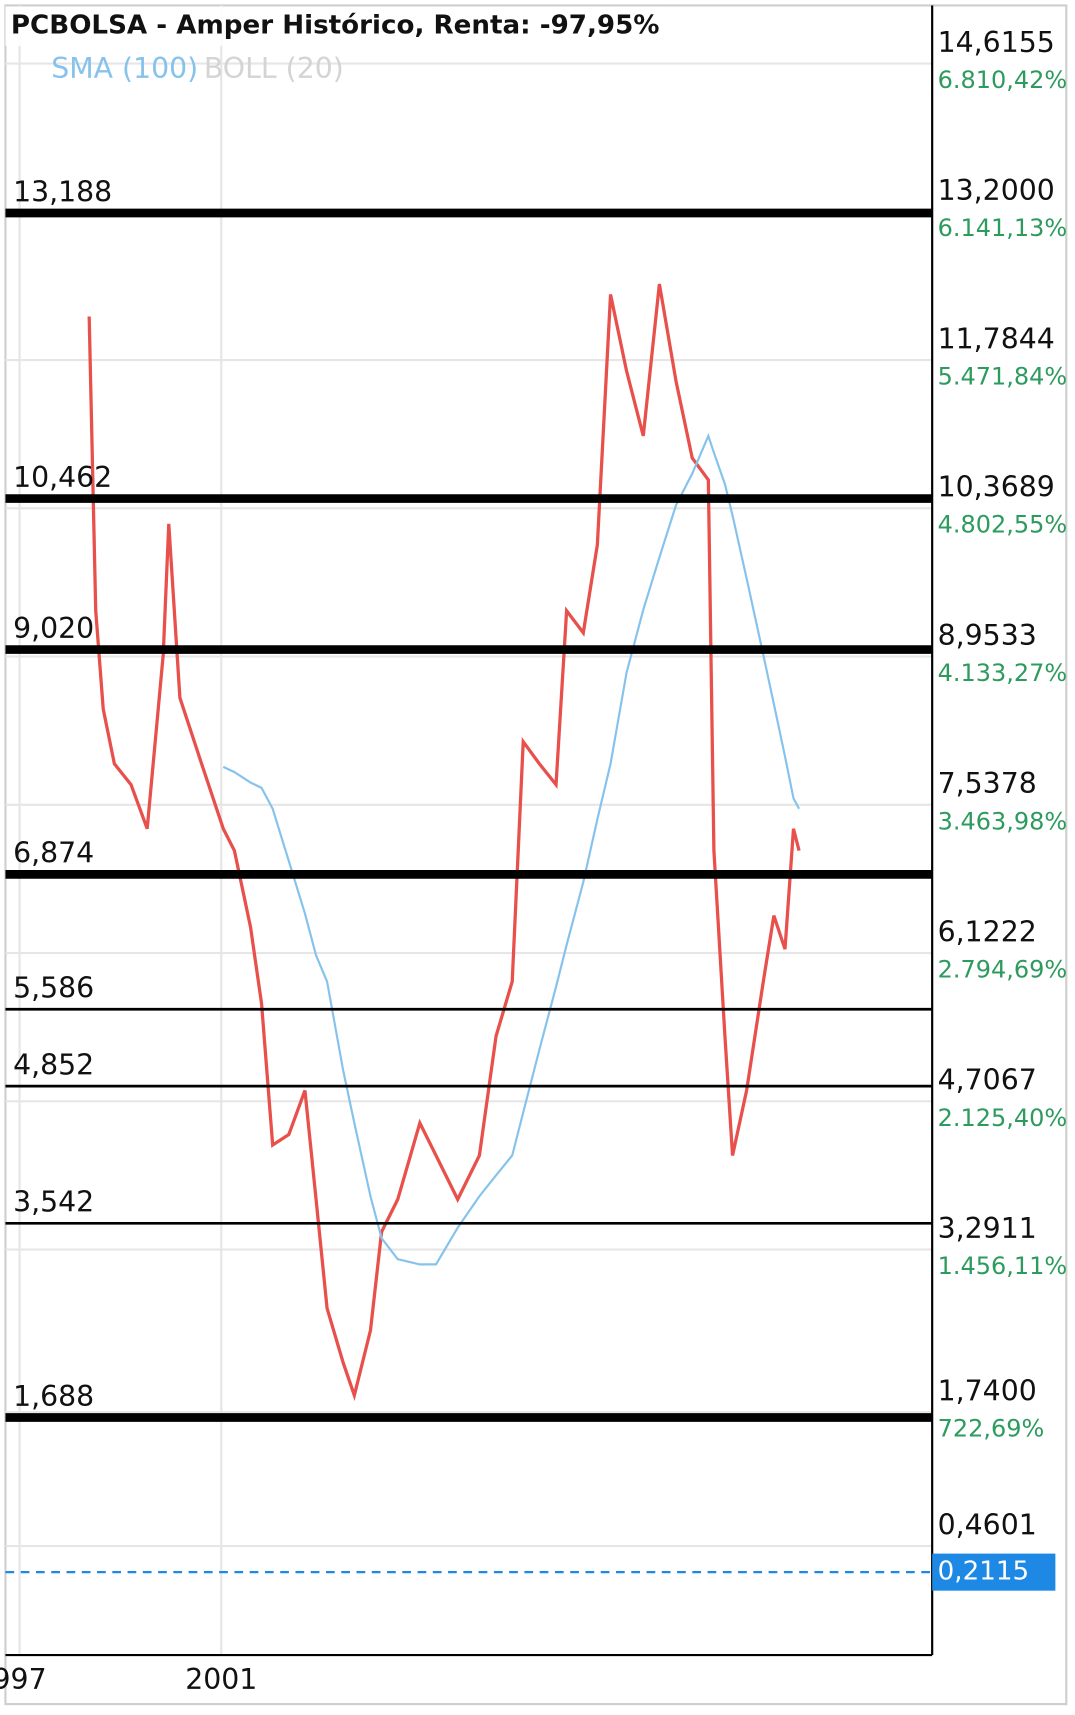 This screenshot has height=1715, width=1075. I want to click on y-tick-return: 1.456,11%, so click(1003, 1266).